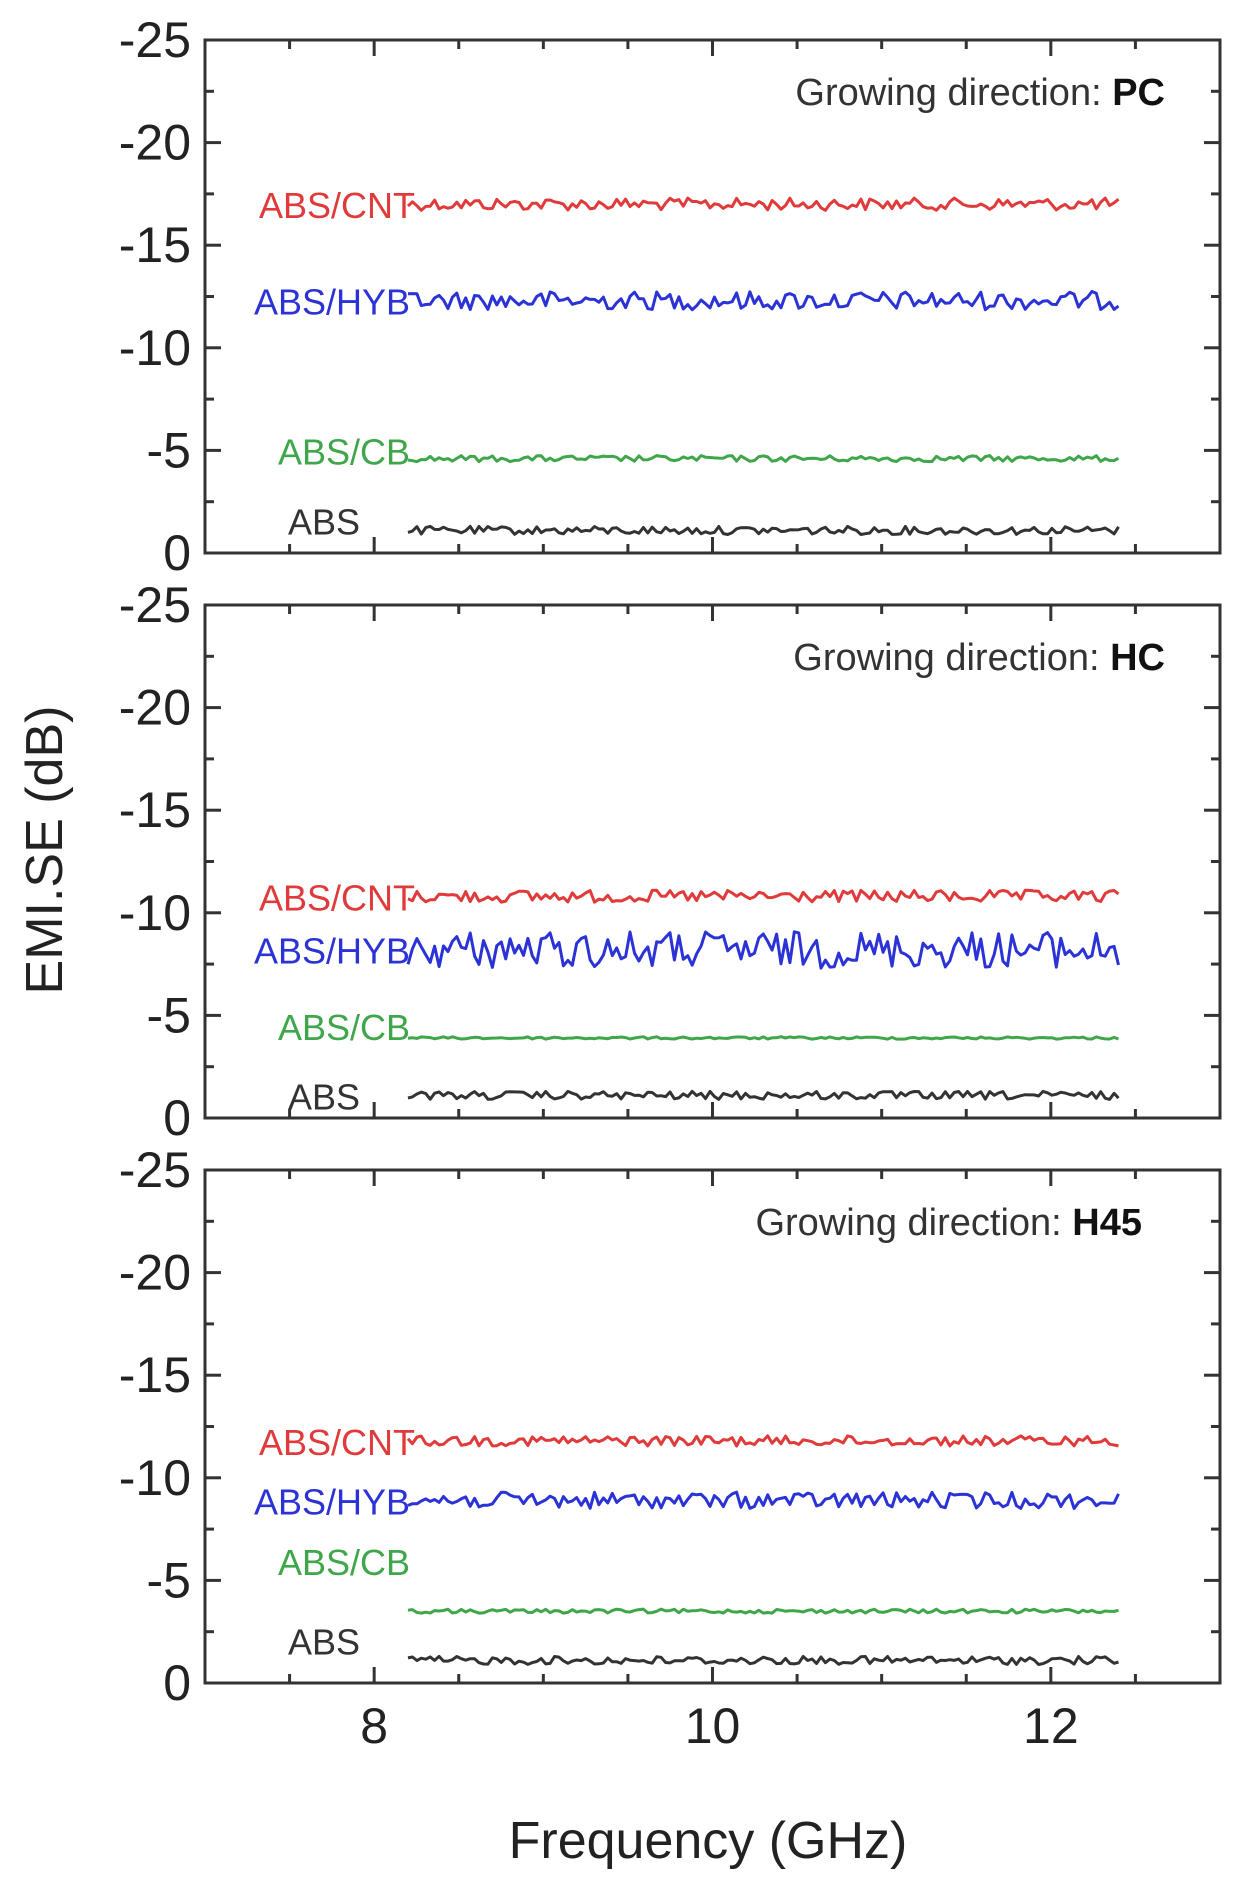  I want to click on x-axis-title: Frequency (GHz), so click(708, 1841).